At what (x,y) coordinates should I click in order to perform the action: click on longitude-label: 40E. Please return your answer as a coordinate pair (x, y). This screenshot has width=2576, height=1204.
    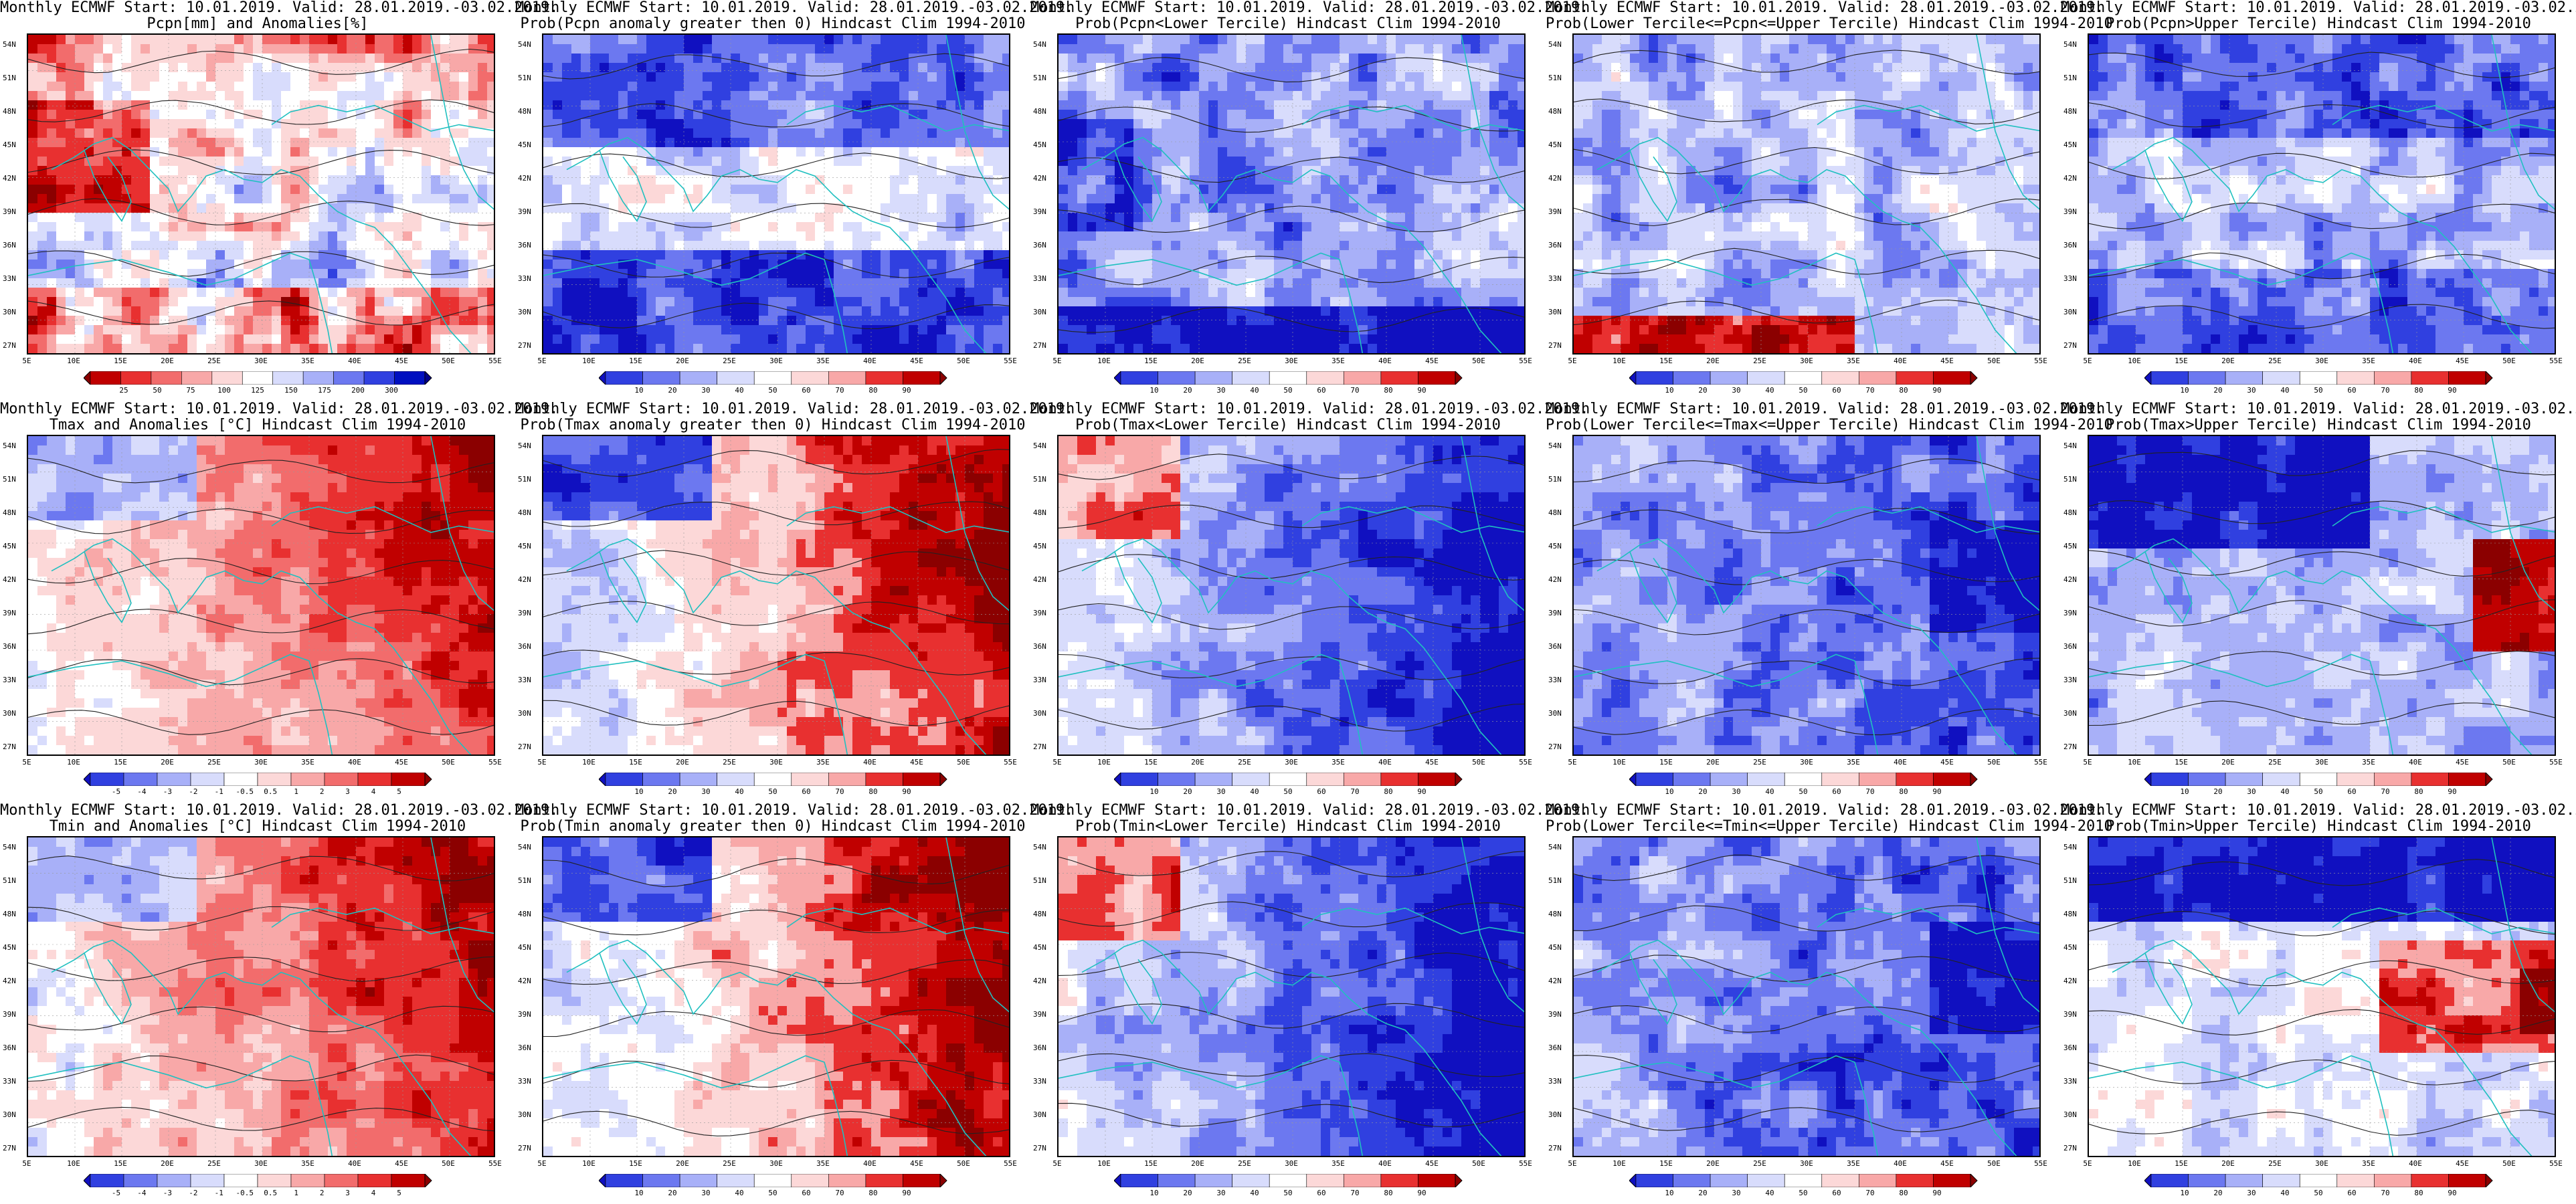
    Looking at the image, I should click on (1900, 762).